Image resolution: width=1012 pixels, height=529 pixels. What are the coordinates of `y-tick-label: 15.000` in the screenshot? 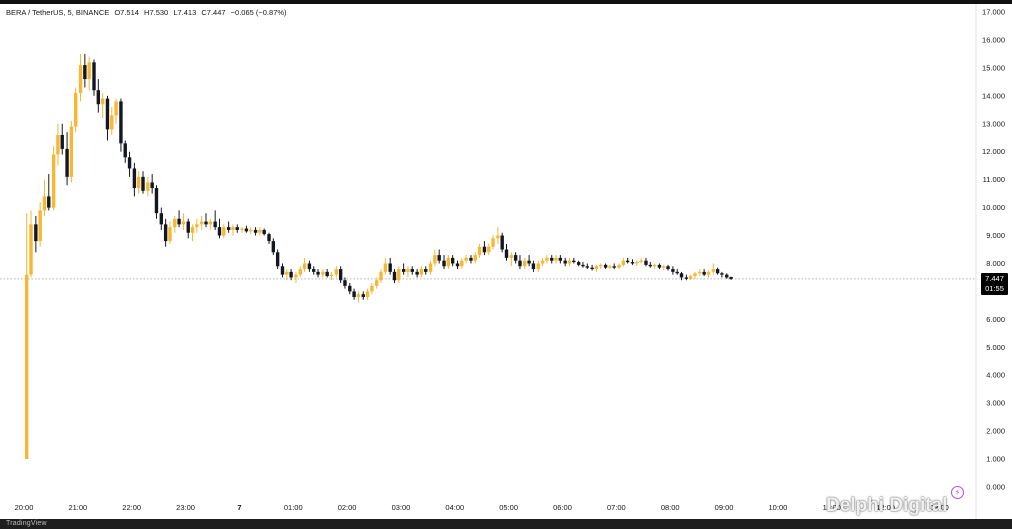 It's located at (993, 67).